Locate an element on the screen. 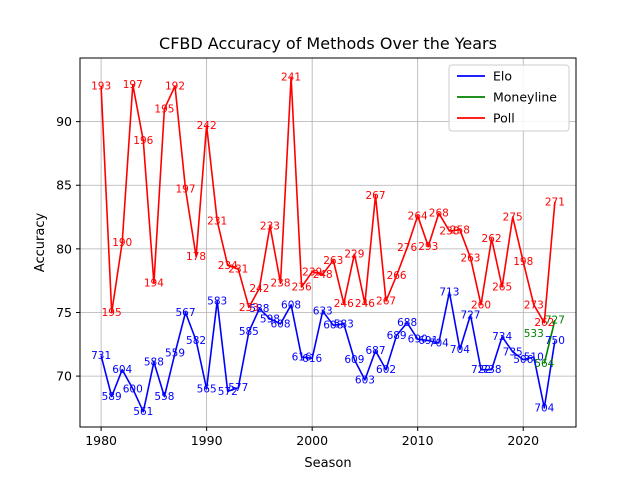 This screenshot has height=484, width=640. poll-data-label: 267 is located at coordinates (386, 302).